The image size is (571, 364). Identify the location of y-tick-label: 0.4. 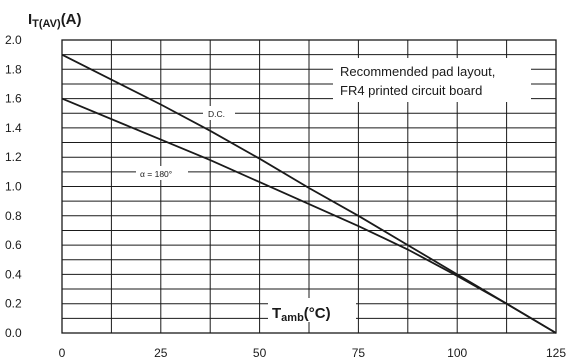
(13, 274).